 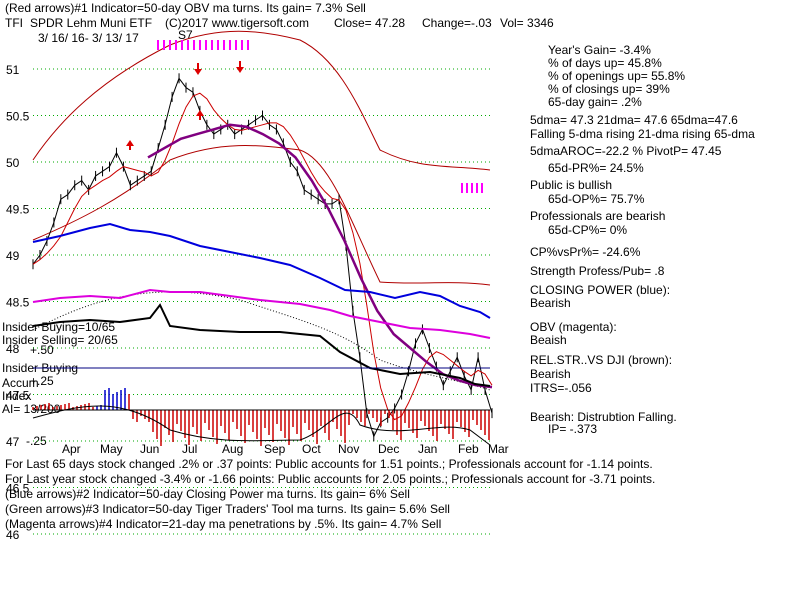 What do you see at coordinates (588, 230) in the screenshot?
I see `stat-line: 65d-CP%= 0%` at bounding box center [588, 230].